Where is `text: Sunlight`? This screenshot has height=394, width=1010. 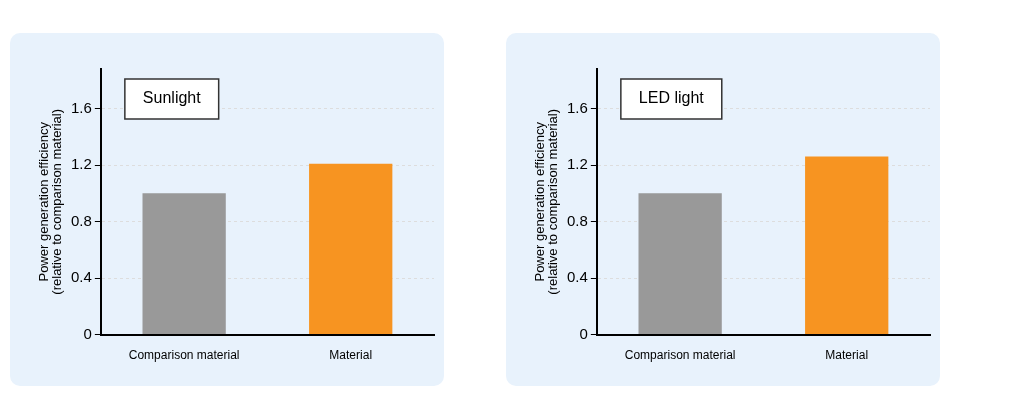
text: Sunlight is located at coordinates (172, 98).